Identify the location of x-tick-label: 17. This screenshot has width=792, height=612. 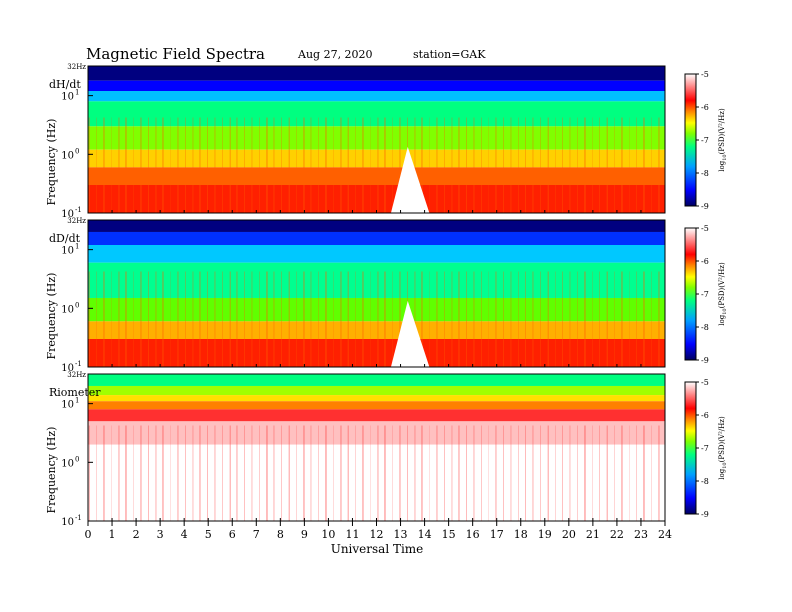
(497, 534).